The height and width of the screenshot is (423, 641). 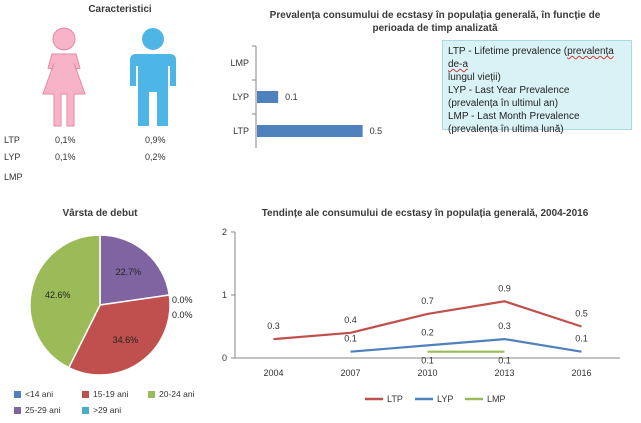 What do you see at coordinates (43, 410) in the screenshot?
I see `pie-legend-label: 25-29 ani` at bounding box center [43, 410].